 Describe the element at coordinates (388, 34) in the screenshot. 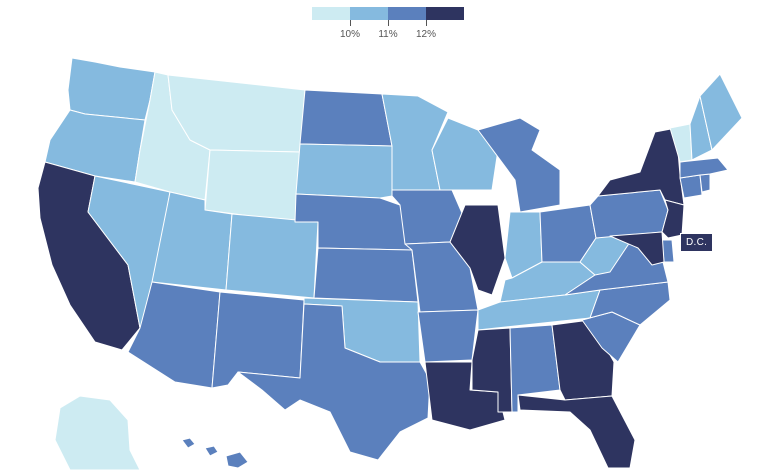

I see `legend-label-11: 11%` at that location.